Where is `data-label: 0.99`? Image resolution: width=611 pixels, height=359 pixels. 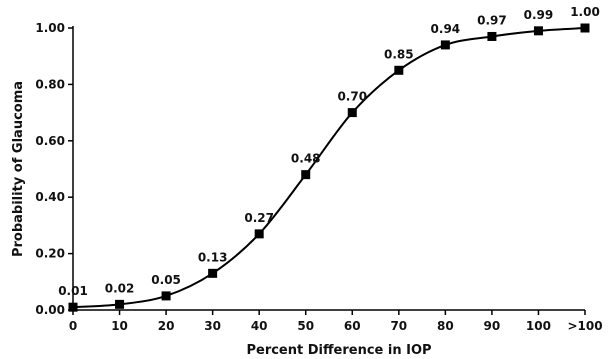
data-label: 0.99 is located at coordinates (539, 15).